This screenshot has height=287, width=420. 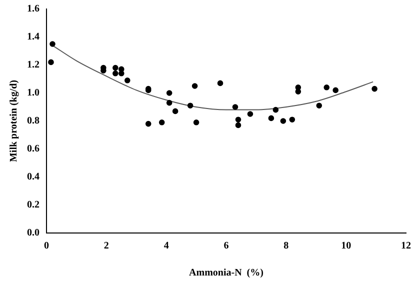 I want to click on y-tick-label: 0.2, so click(x=33, y=205).